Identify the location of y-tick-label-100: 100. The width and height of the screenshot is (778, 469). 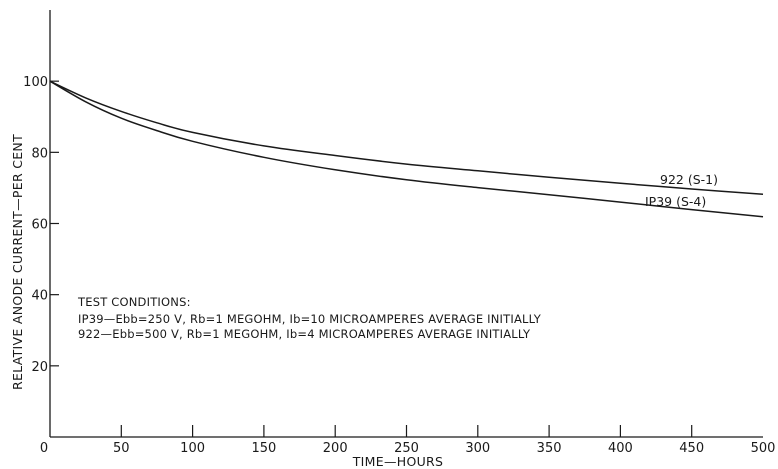
(35, 82).